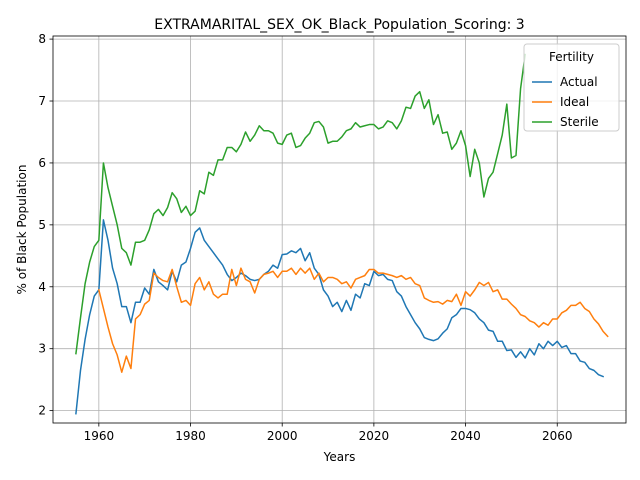 The image size is (640, 480). Describe the element at coordinates (374, 436) in the screenshot. I see `x-tick-label: 2020` at that location.